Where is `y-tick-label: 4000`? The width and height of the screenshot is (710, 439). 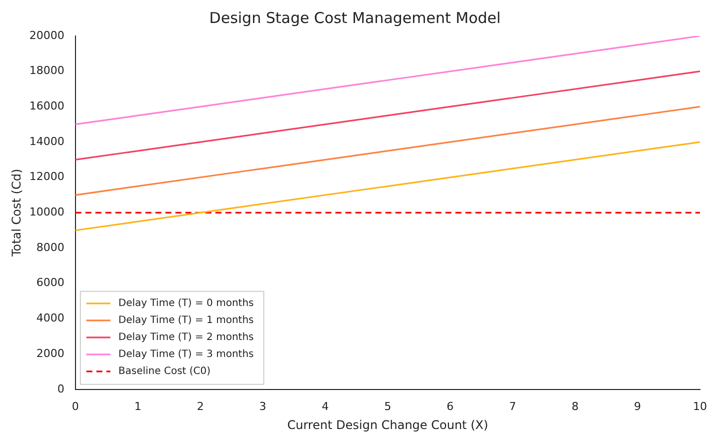 y-tick-label: 4000 is located at coordinates (50, 318).